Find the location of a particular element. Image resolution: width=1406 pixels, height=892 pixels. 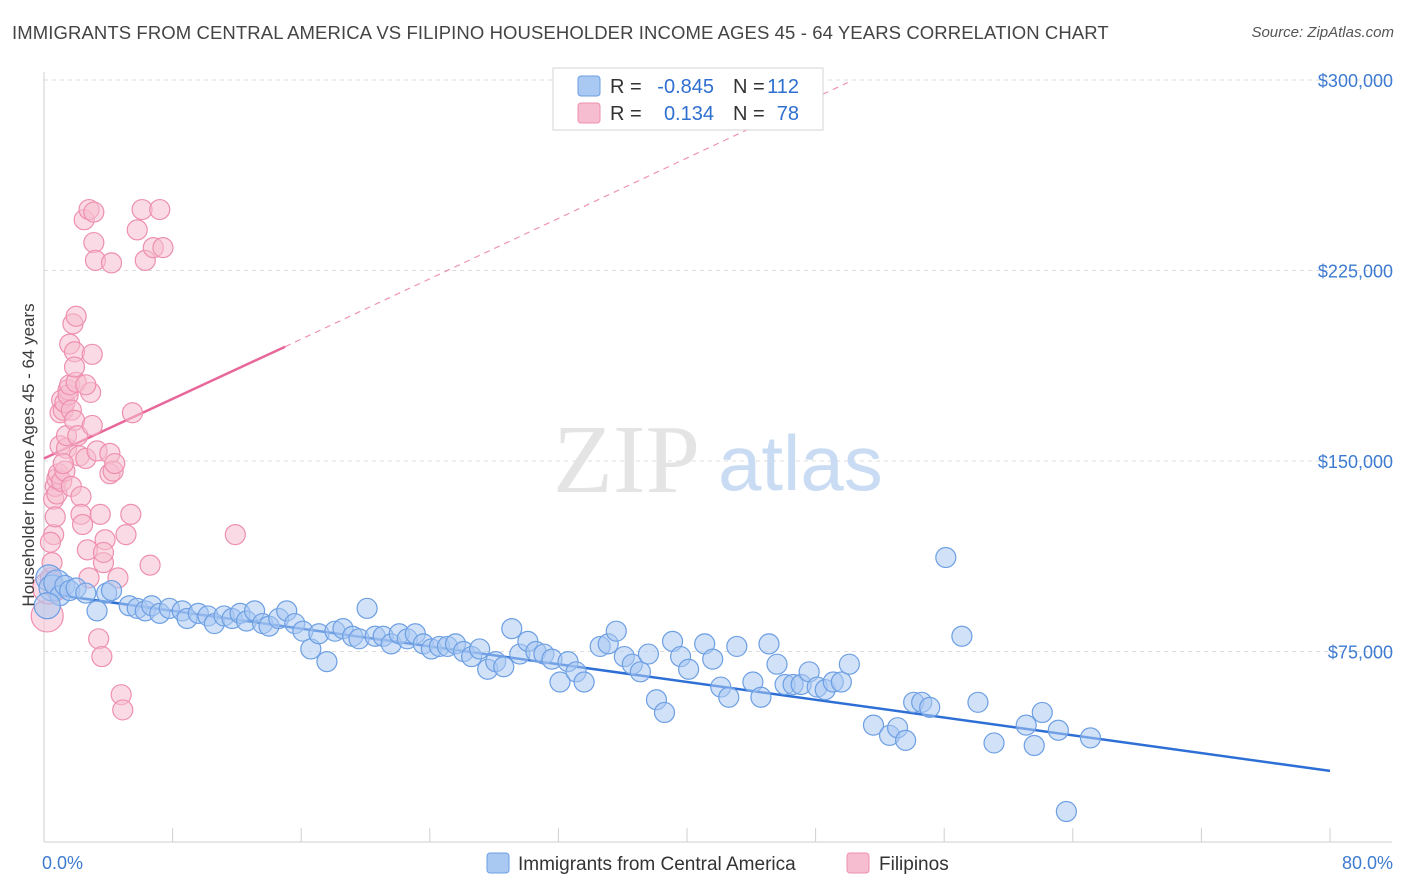

watermark: ZIP atlas is located at coordinates (718, 460).